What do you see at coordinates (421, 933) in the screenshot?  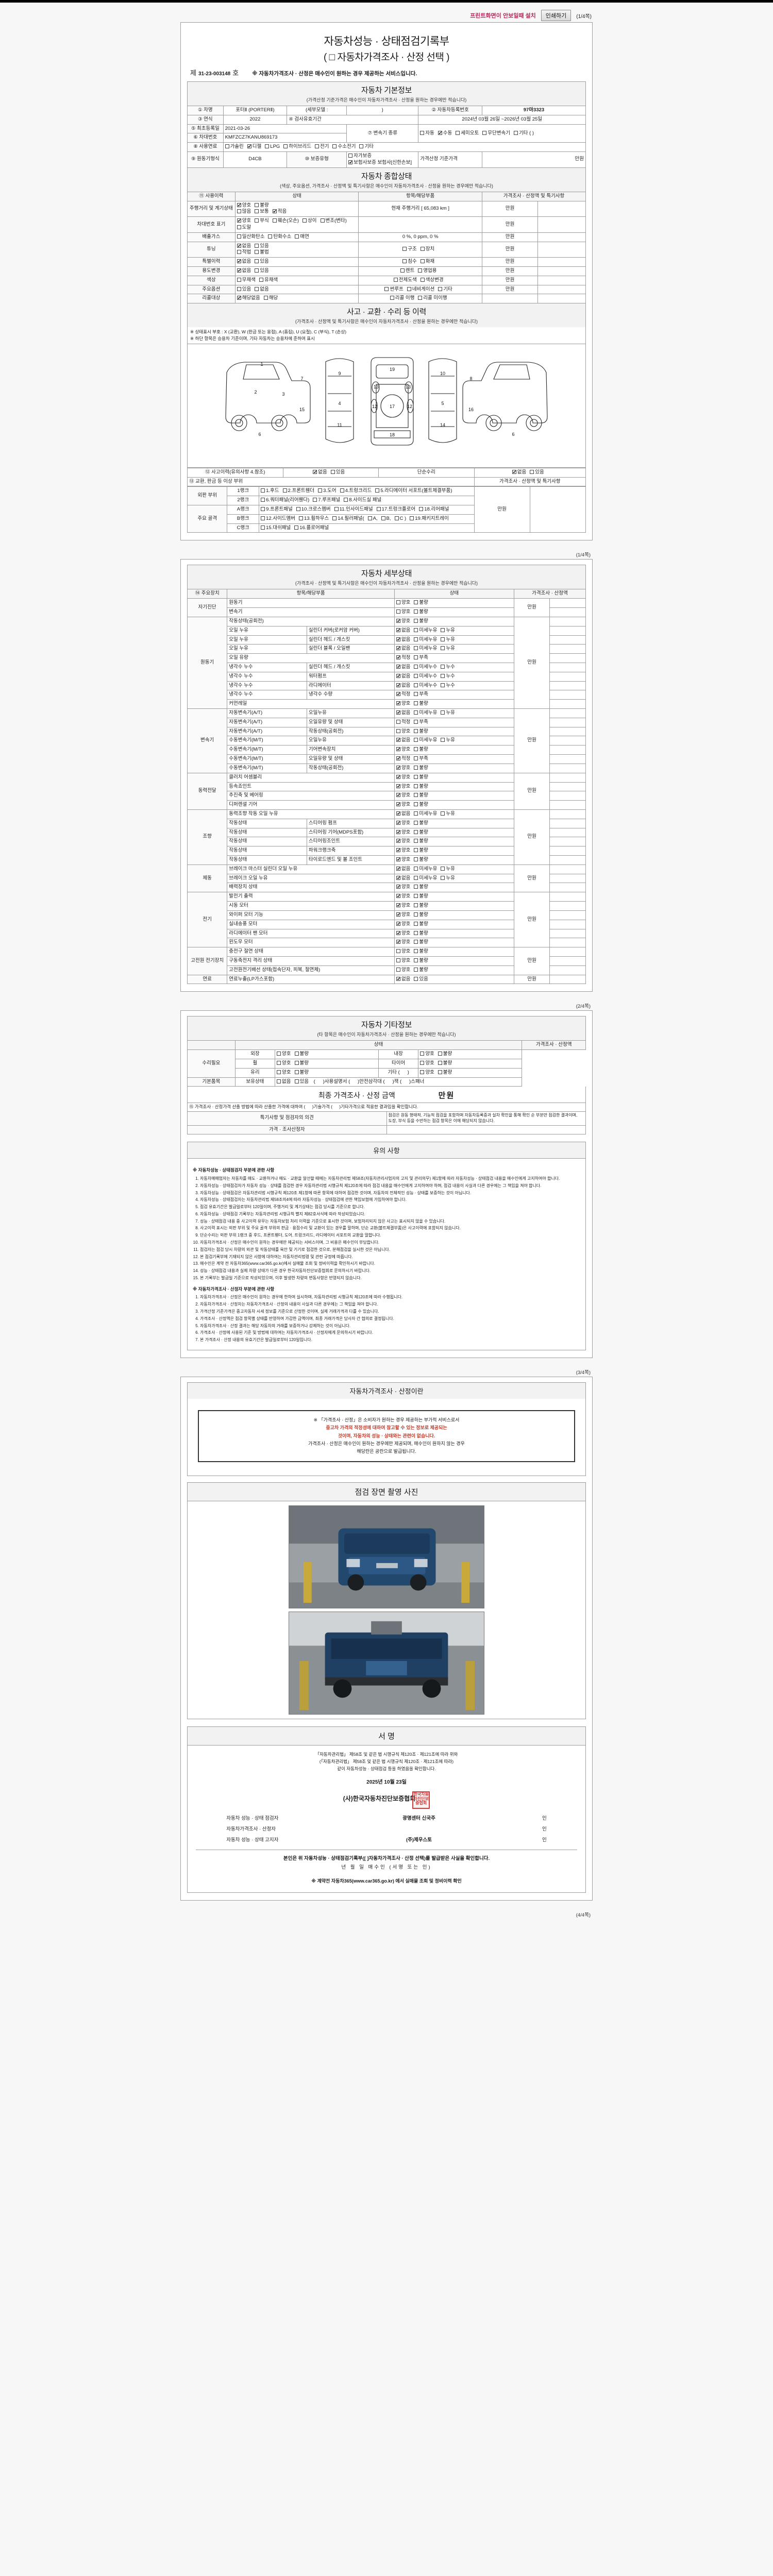 I see `detail-6-4-option-1: 불량` at bounding box center [421, 933].